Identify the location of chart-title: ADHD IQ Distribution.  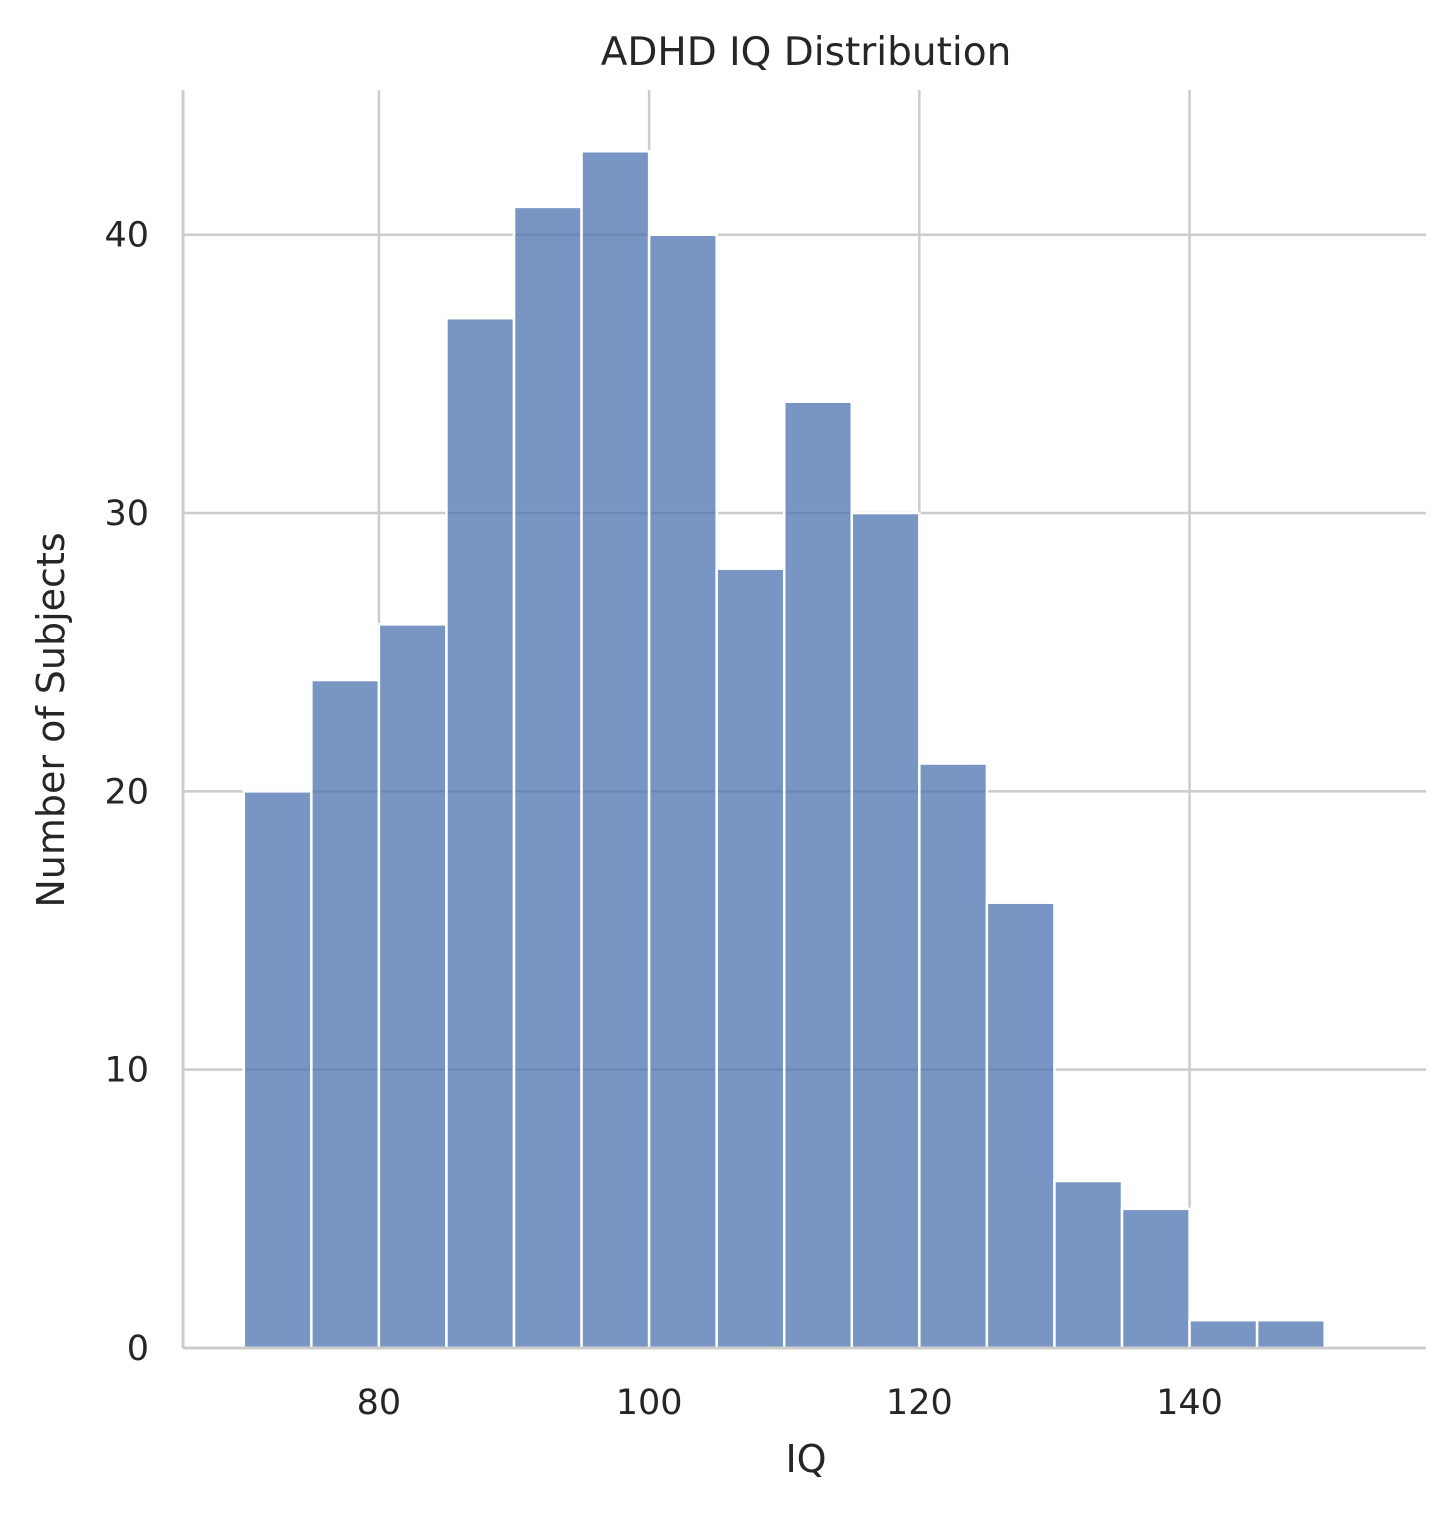
(806, 52).